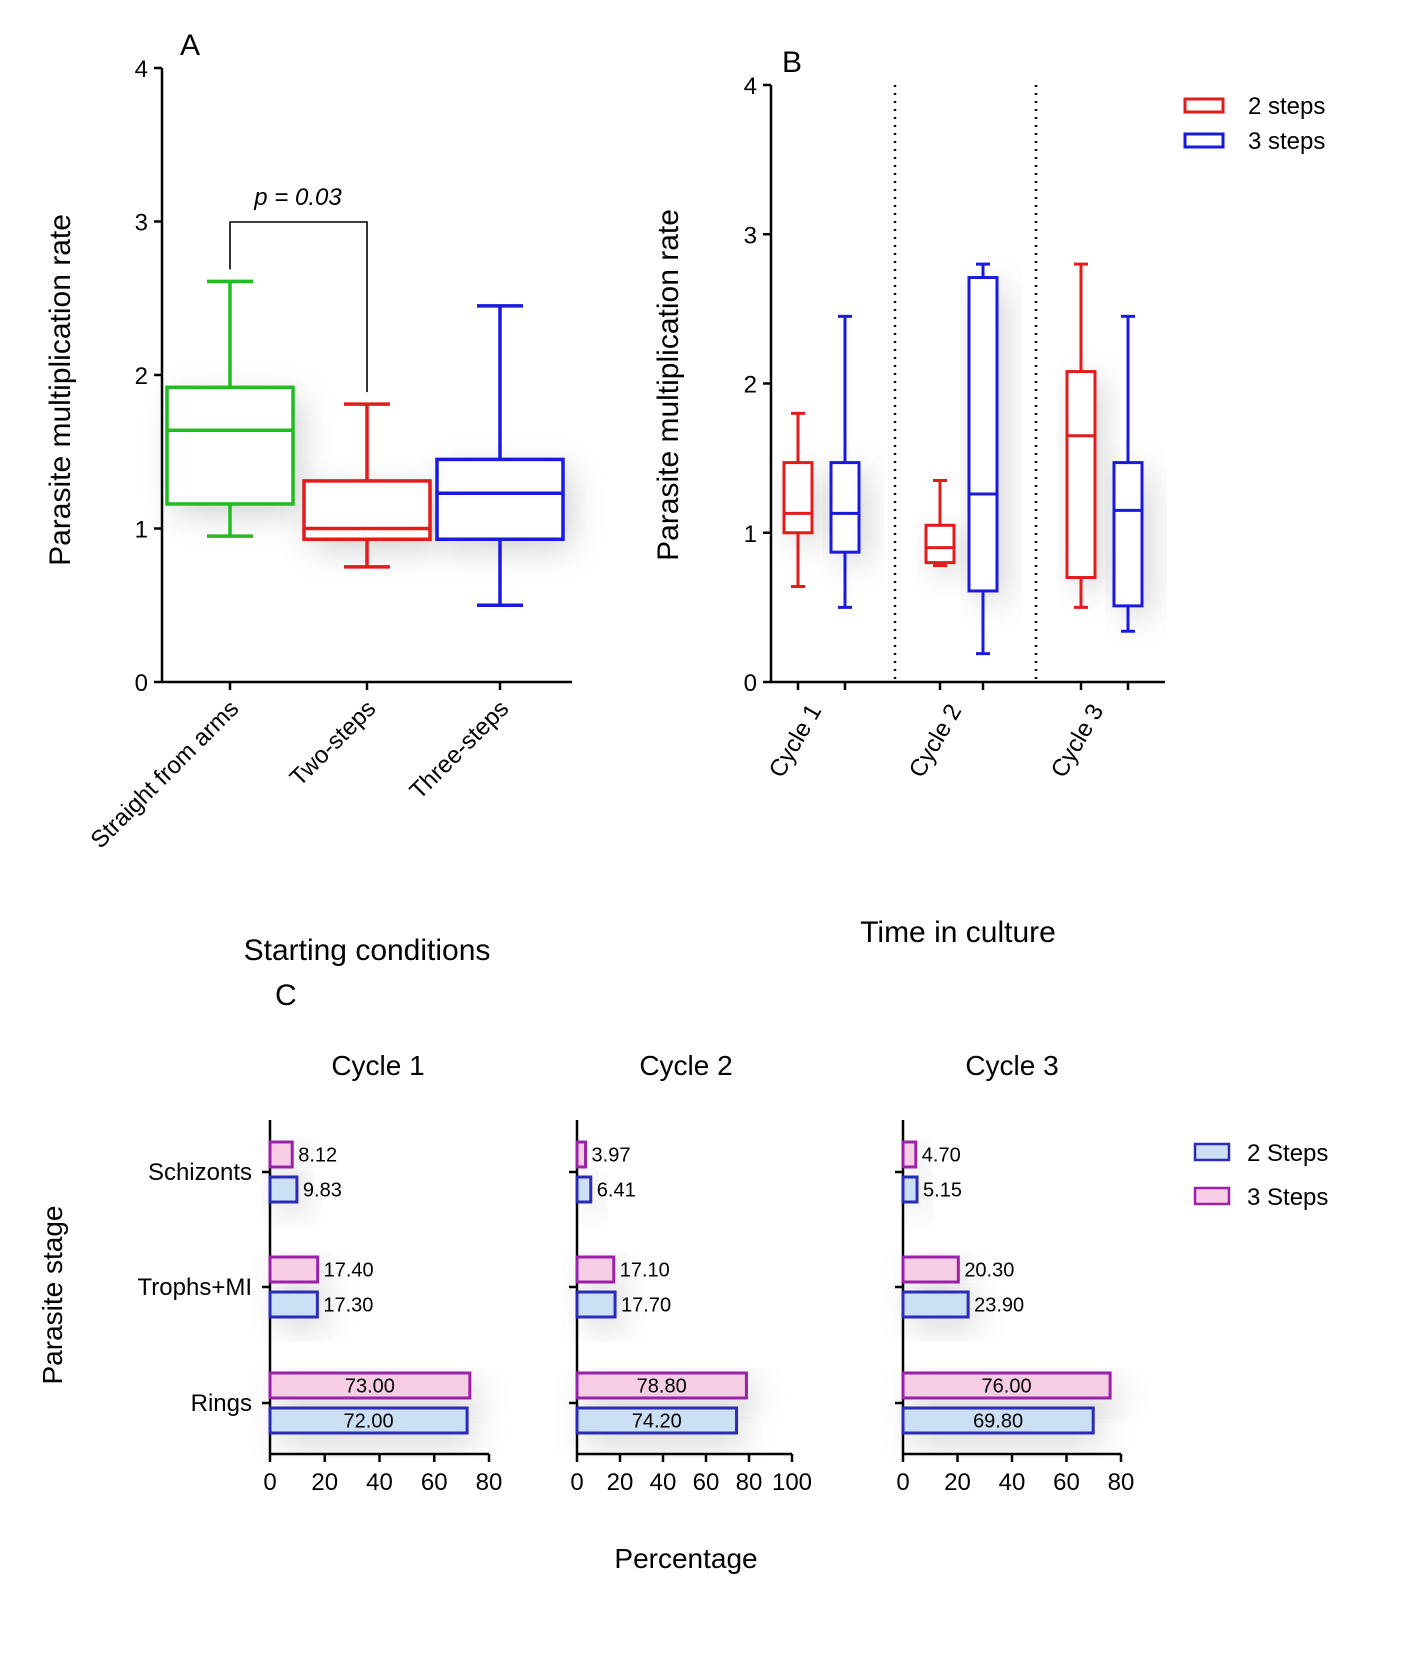 This screenshot has width=1417, height=1660. What do you see at coordinates (377, 1065) in the screenshot?
I see `subplot-title: Cycle 1` at bounding box center [377, 1065].